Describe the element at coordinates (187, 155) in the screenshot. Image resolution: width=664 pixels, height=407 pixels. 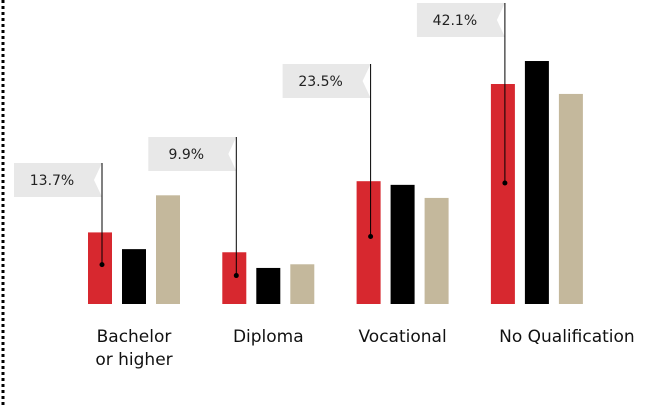
I see `value-label: 9.9%` at that location.